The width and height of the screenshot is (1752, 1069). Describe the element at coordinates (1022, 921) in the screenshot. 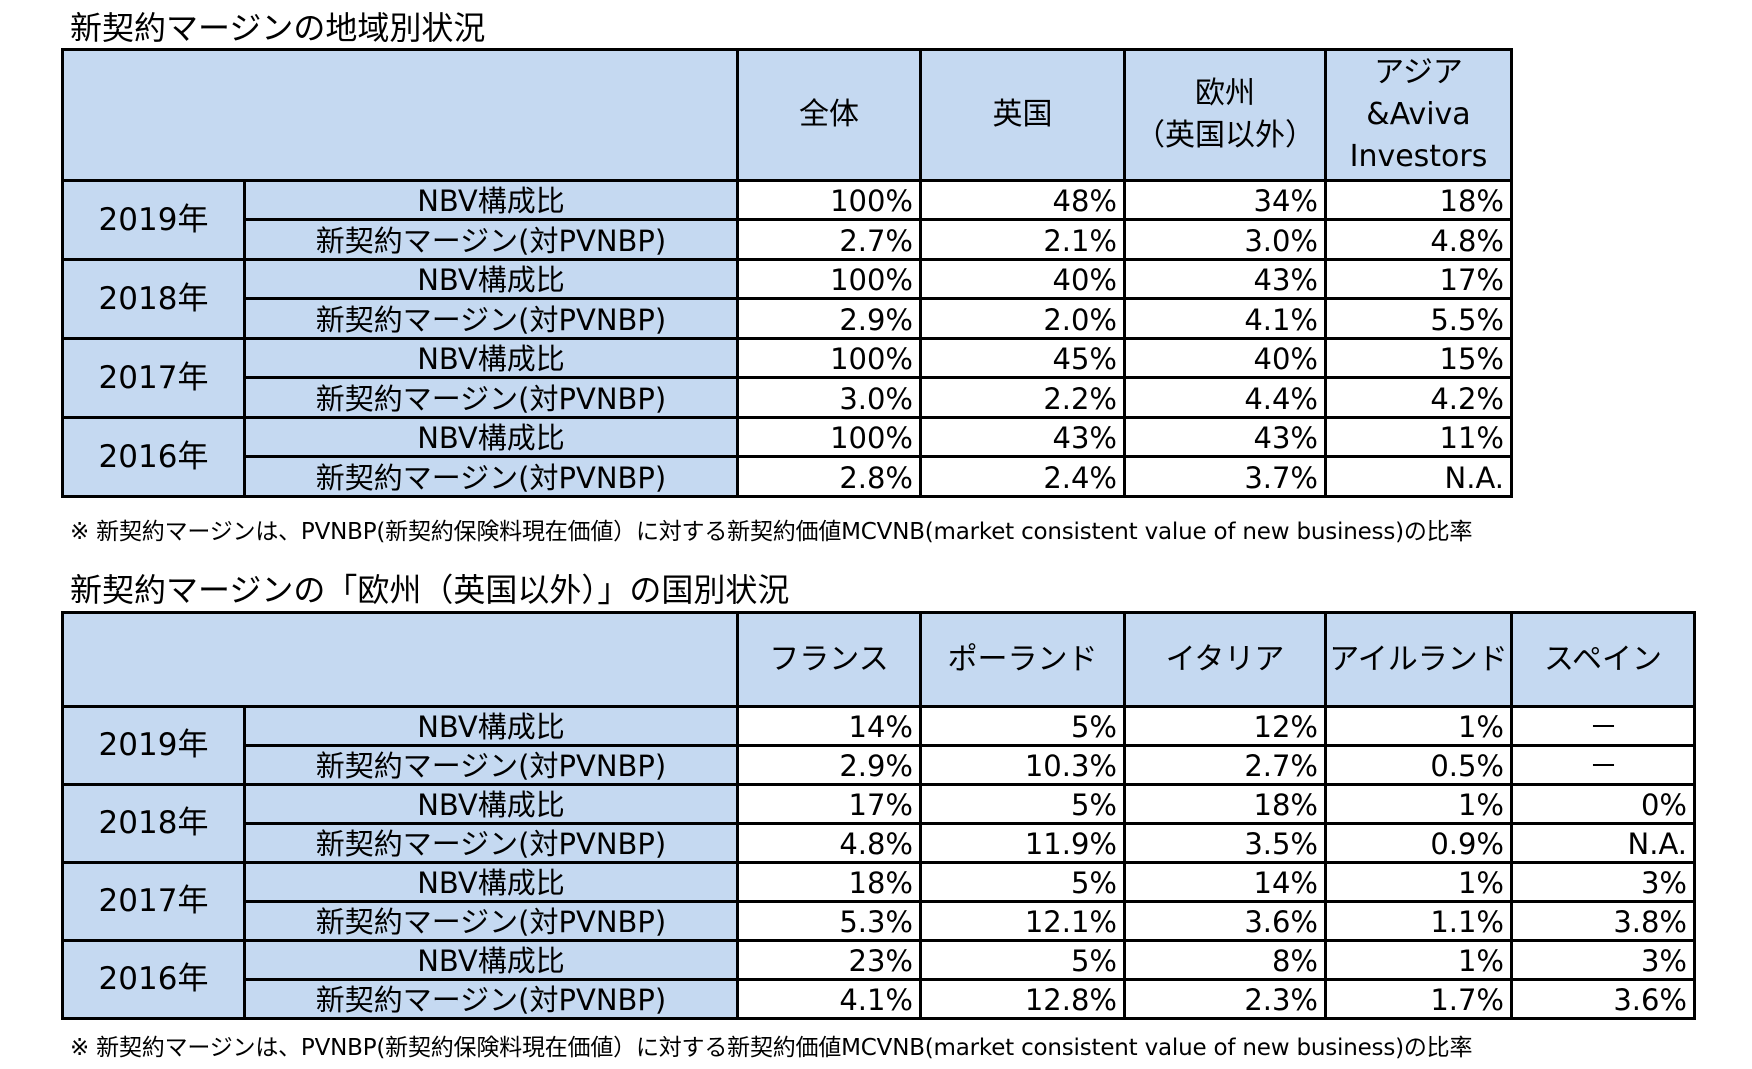

I see `margin-value-cell: 12.1%` at that location.